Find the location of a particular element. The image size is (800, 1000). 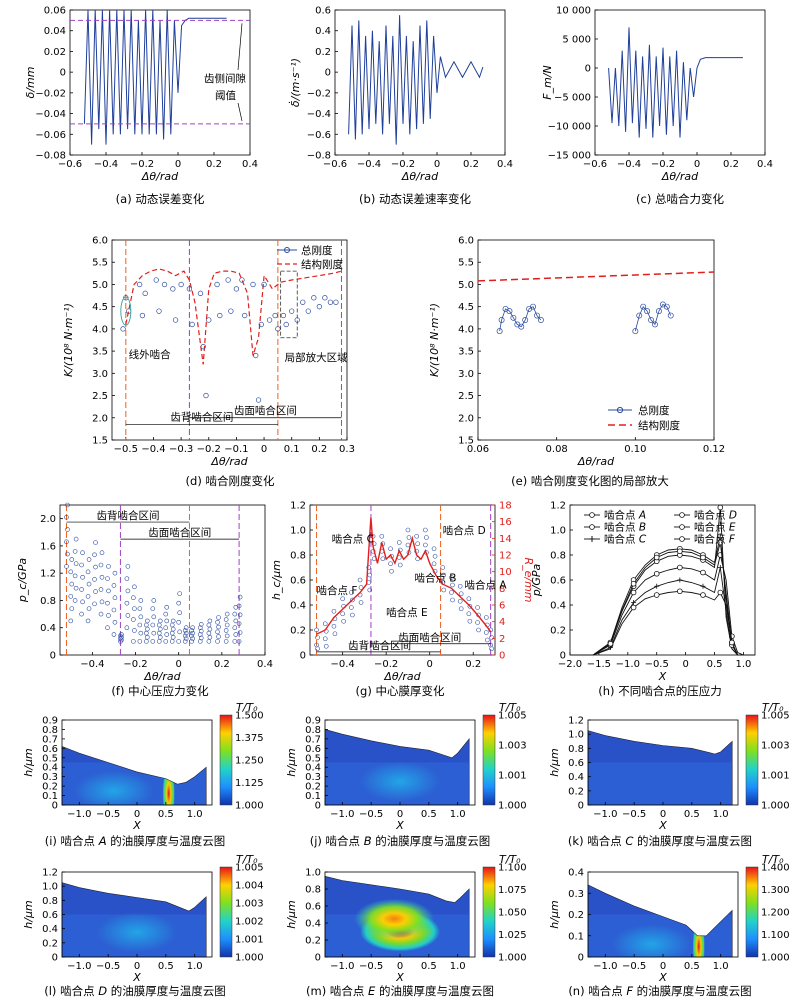

y-tick-label: −0.04 is located at coordinates (50, 114).